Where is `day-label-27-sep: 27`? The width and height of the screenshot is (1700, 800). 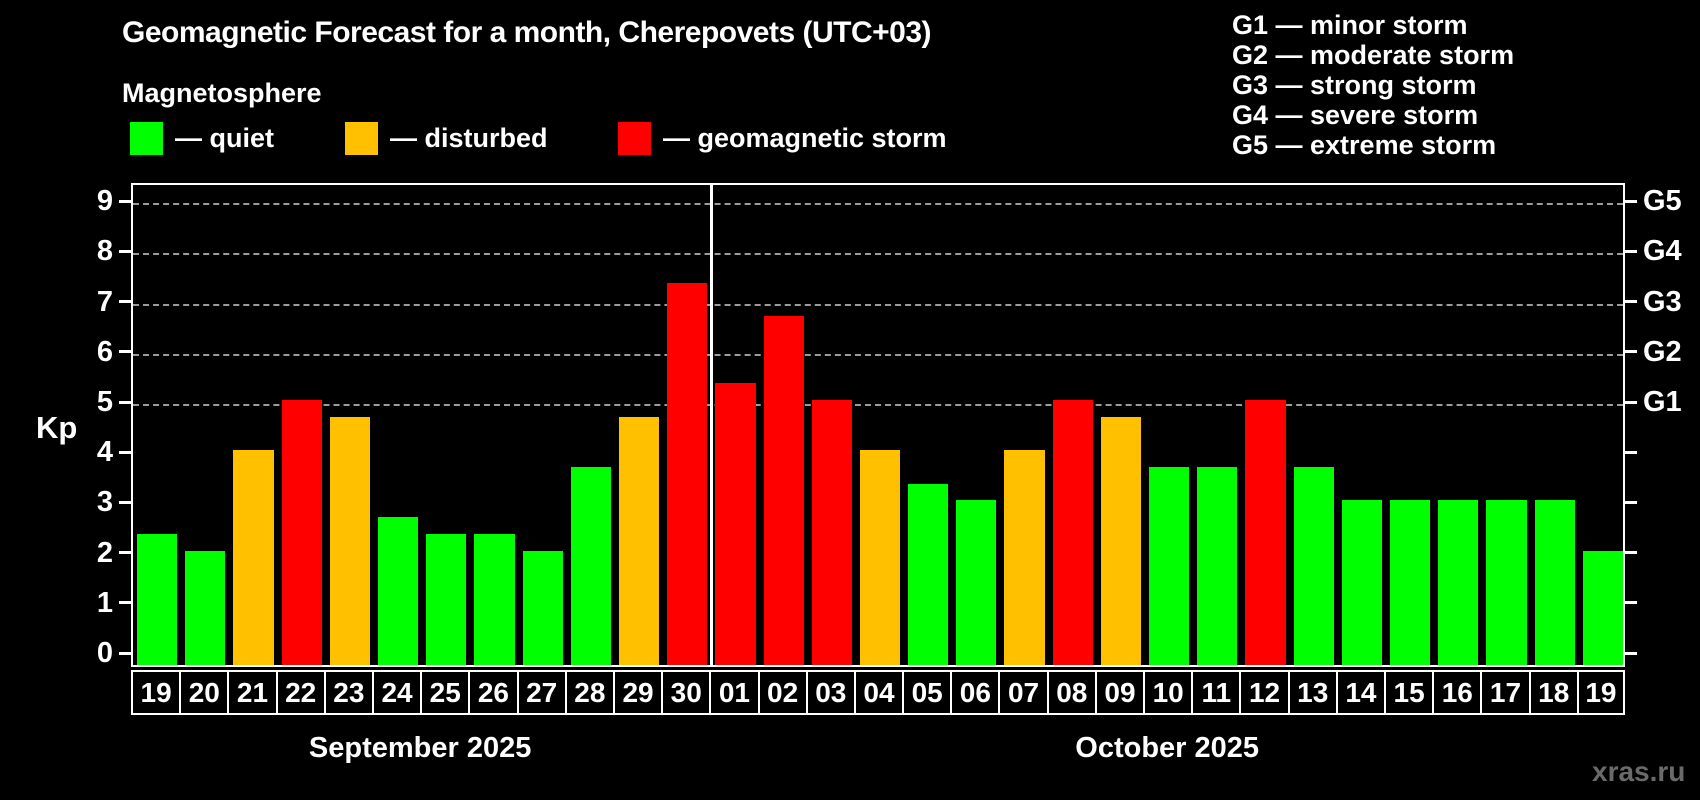
day-label-27-sep: 27 is located at coordinates (540, 692).